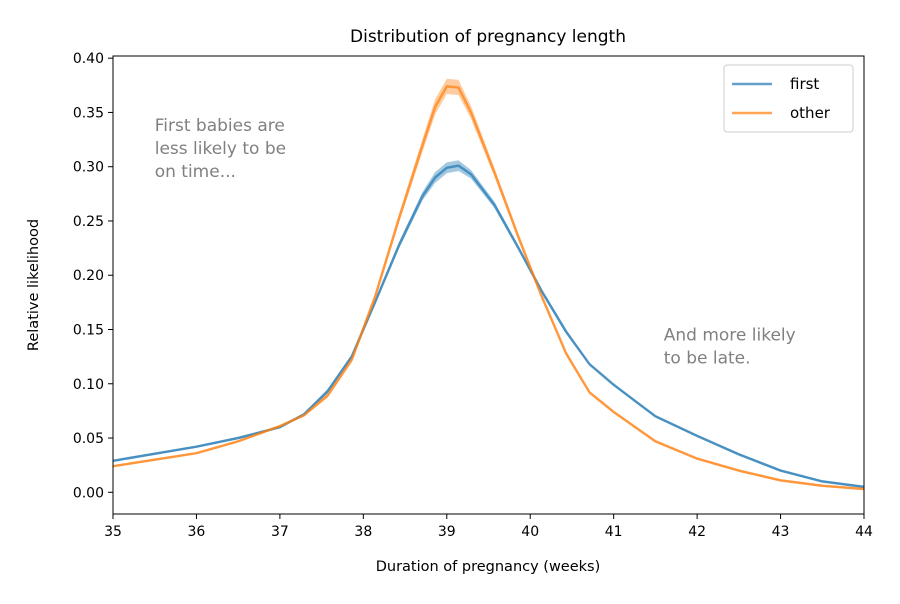  What do you see at coordinates (88, 59) in the screenshot?
I see `y-tick-label: 0.40` at bounding box center [88, 59].